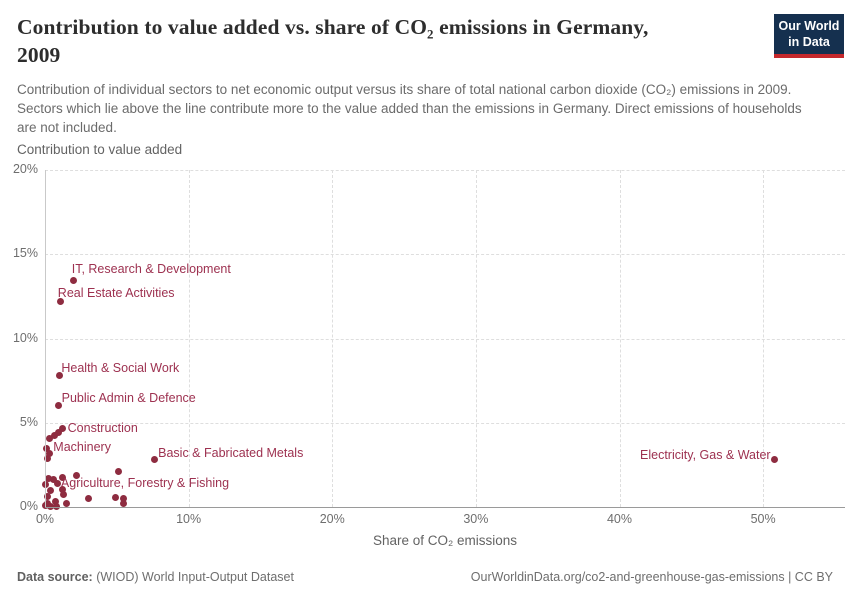  Describe the element at coordinates (28, 506) in the screenshot. I see `y-tick-label: 0%` at that location.